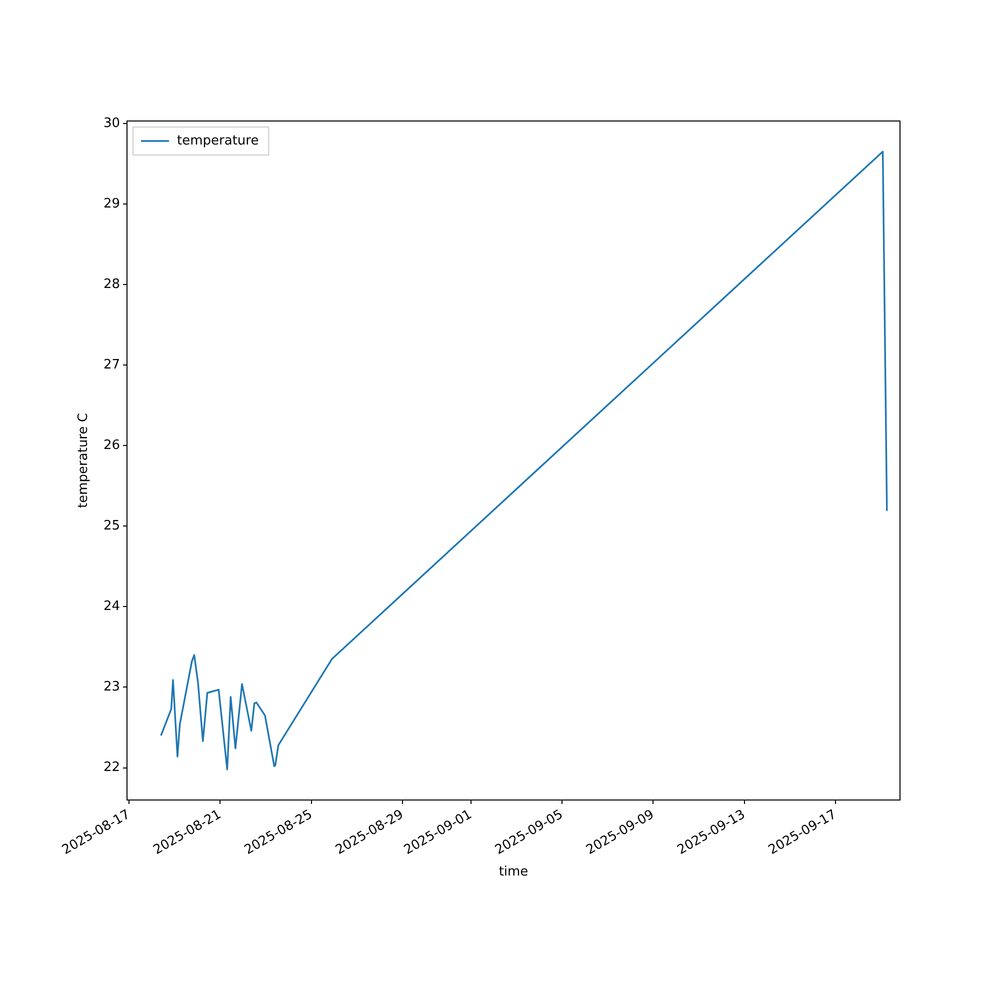 This screenshot has width=1000, height=1000. I want to click on y-tick-label: 24, so click(111, 606).